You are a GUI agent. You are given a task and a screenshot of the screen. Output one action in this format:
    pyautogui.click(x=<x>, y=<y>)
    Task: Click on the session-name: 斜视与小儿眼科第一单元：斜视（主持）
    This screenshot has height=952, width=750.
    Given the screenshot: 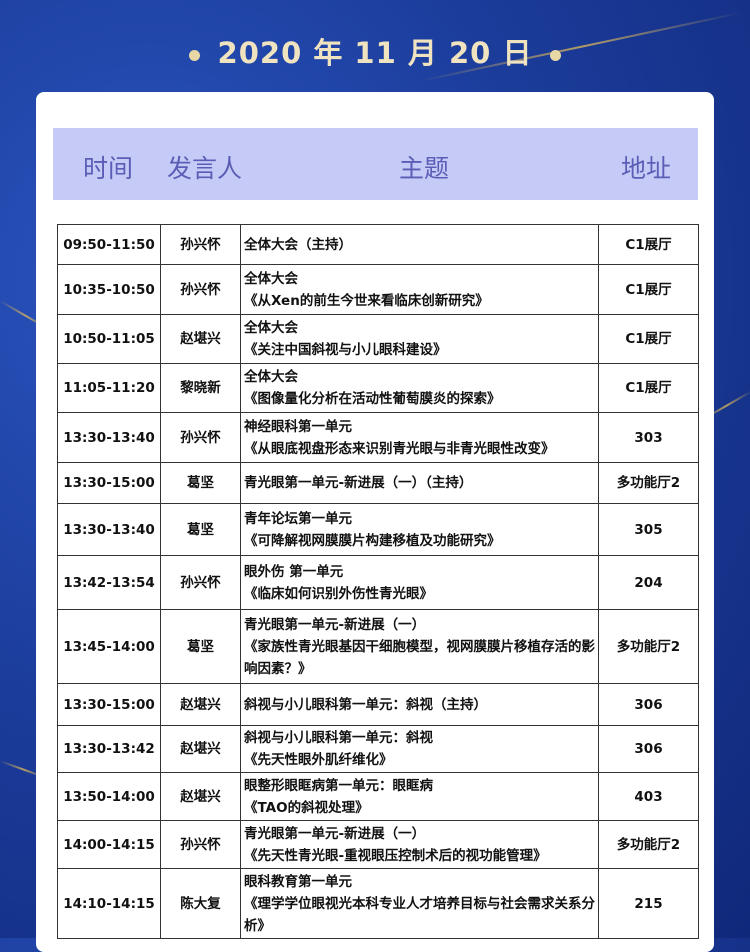 What is the action you would take?
    pyautogui.click(x=419, y=705)
    